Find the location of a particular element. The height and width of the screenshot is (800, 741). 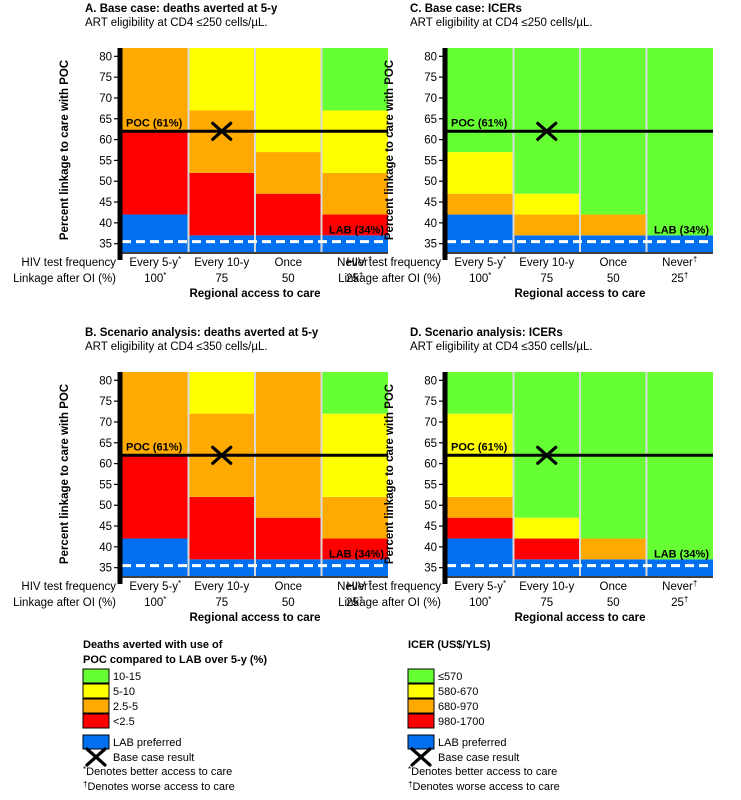

worse-access-note: †Denotes worse access to care is located at coordinates (159, 786).